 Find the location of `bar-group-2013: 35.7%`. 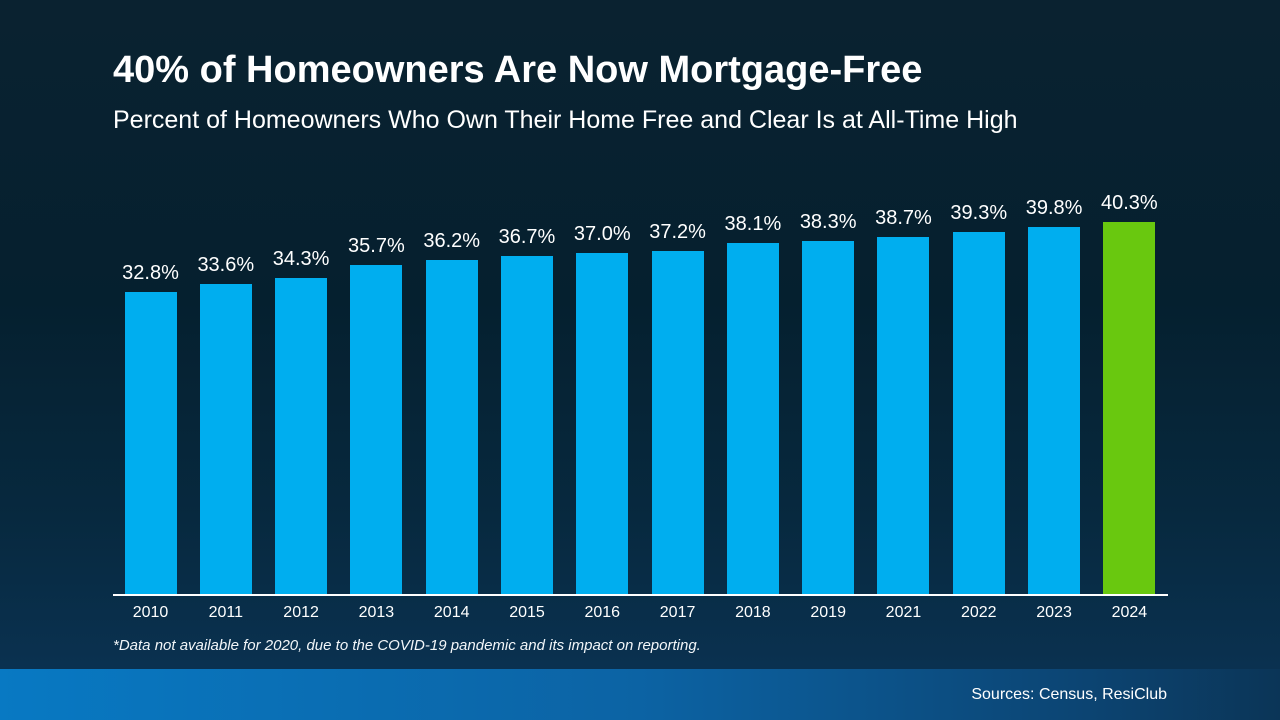

bar-group-2013: 35.7% is located at coordinates (376, 386).